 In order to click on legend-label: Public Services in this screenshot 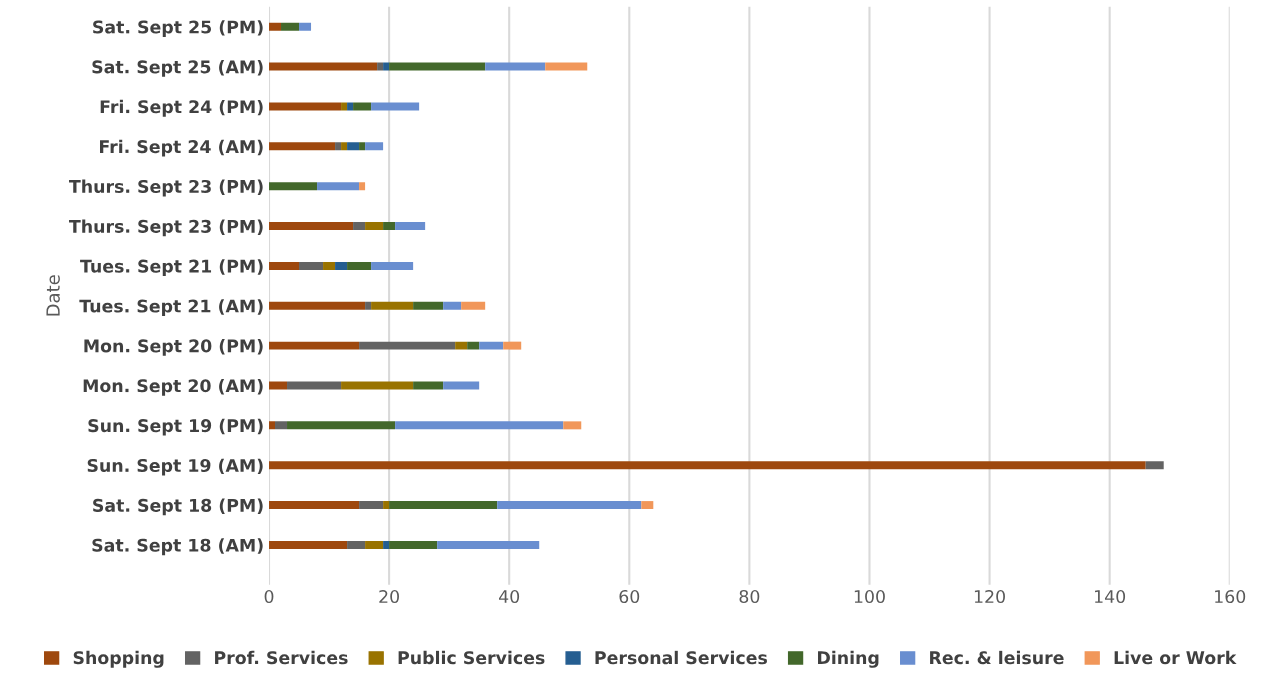, I will do `click(471, 657)`.